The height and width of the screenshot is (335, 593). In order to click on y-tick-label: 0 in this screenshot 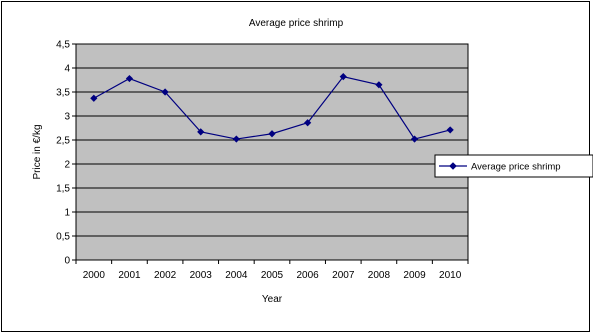, I will do `click(67, 261)`.